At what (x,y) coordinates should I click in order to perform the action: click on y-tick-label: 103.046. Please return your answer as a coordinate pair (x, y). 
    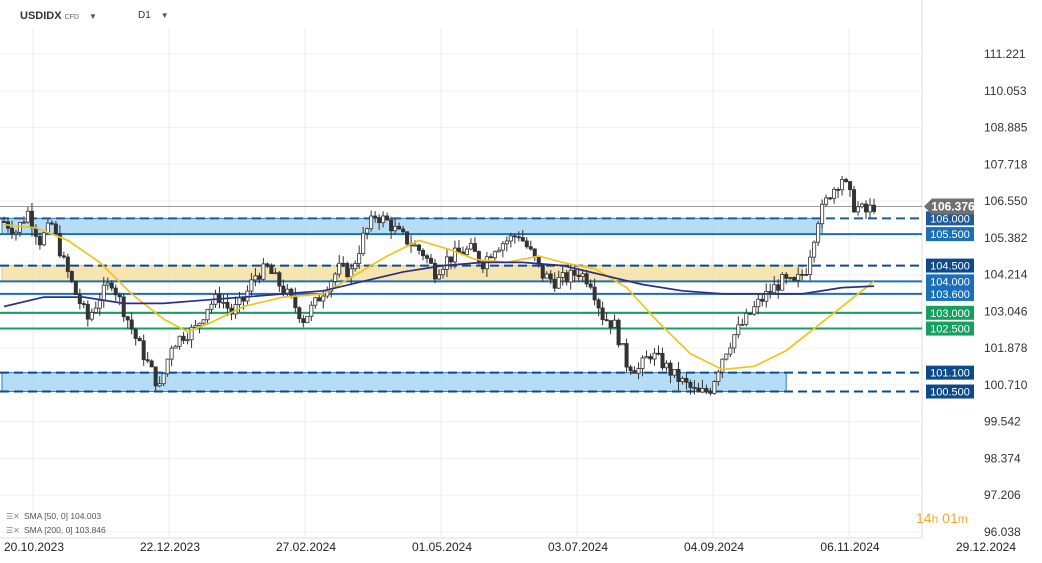
    Looking at the image, I should click on (1006, 311).